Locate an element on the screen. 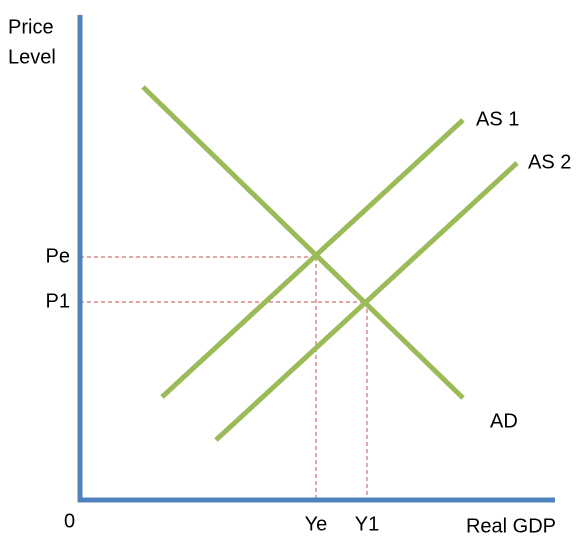 The height and width of the screenshot is (539, 580). x-axis-label: Real GDP is located at coordinates (511, 526).